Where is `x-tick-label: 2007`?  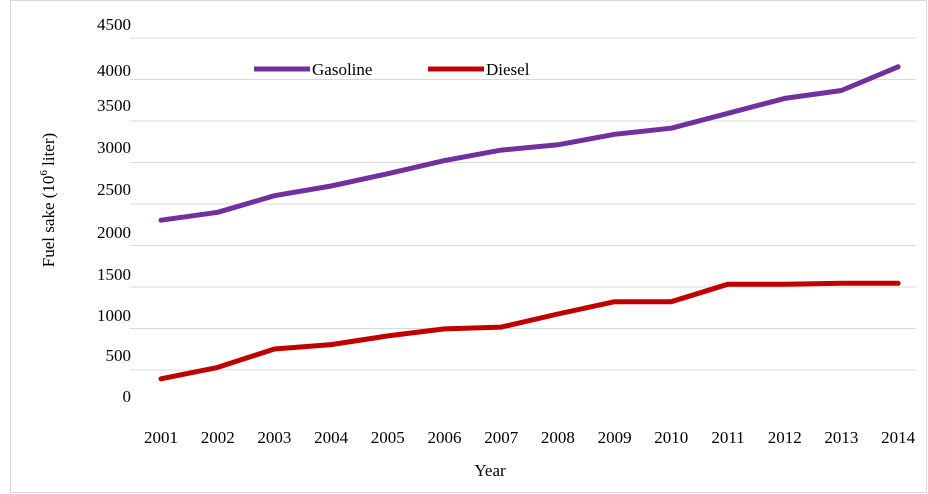
x-tick-label: 2007 is located at coordinates (501, 437).